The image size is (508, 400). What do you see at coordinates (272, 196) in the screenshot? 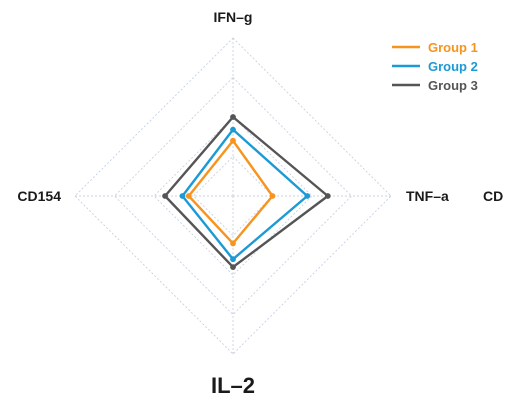
I see `series-point-group-1-tnf-a` at bounding box center [272, 196].